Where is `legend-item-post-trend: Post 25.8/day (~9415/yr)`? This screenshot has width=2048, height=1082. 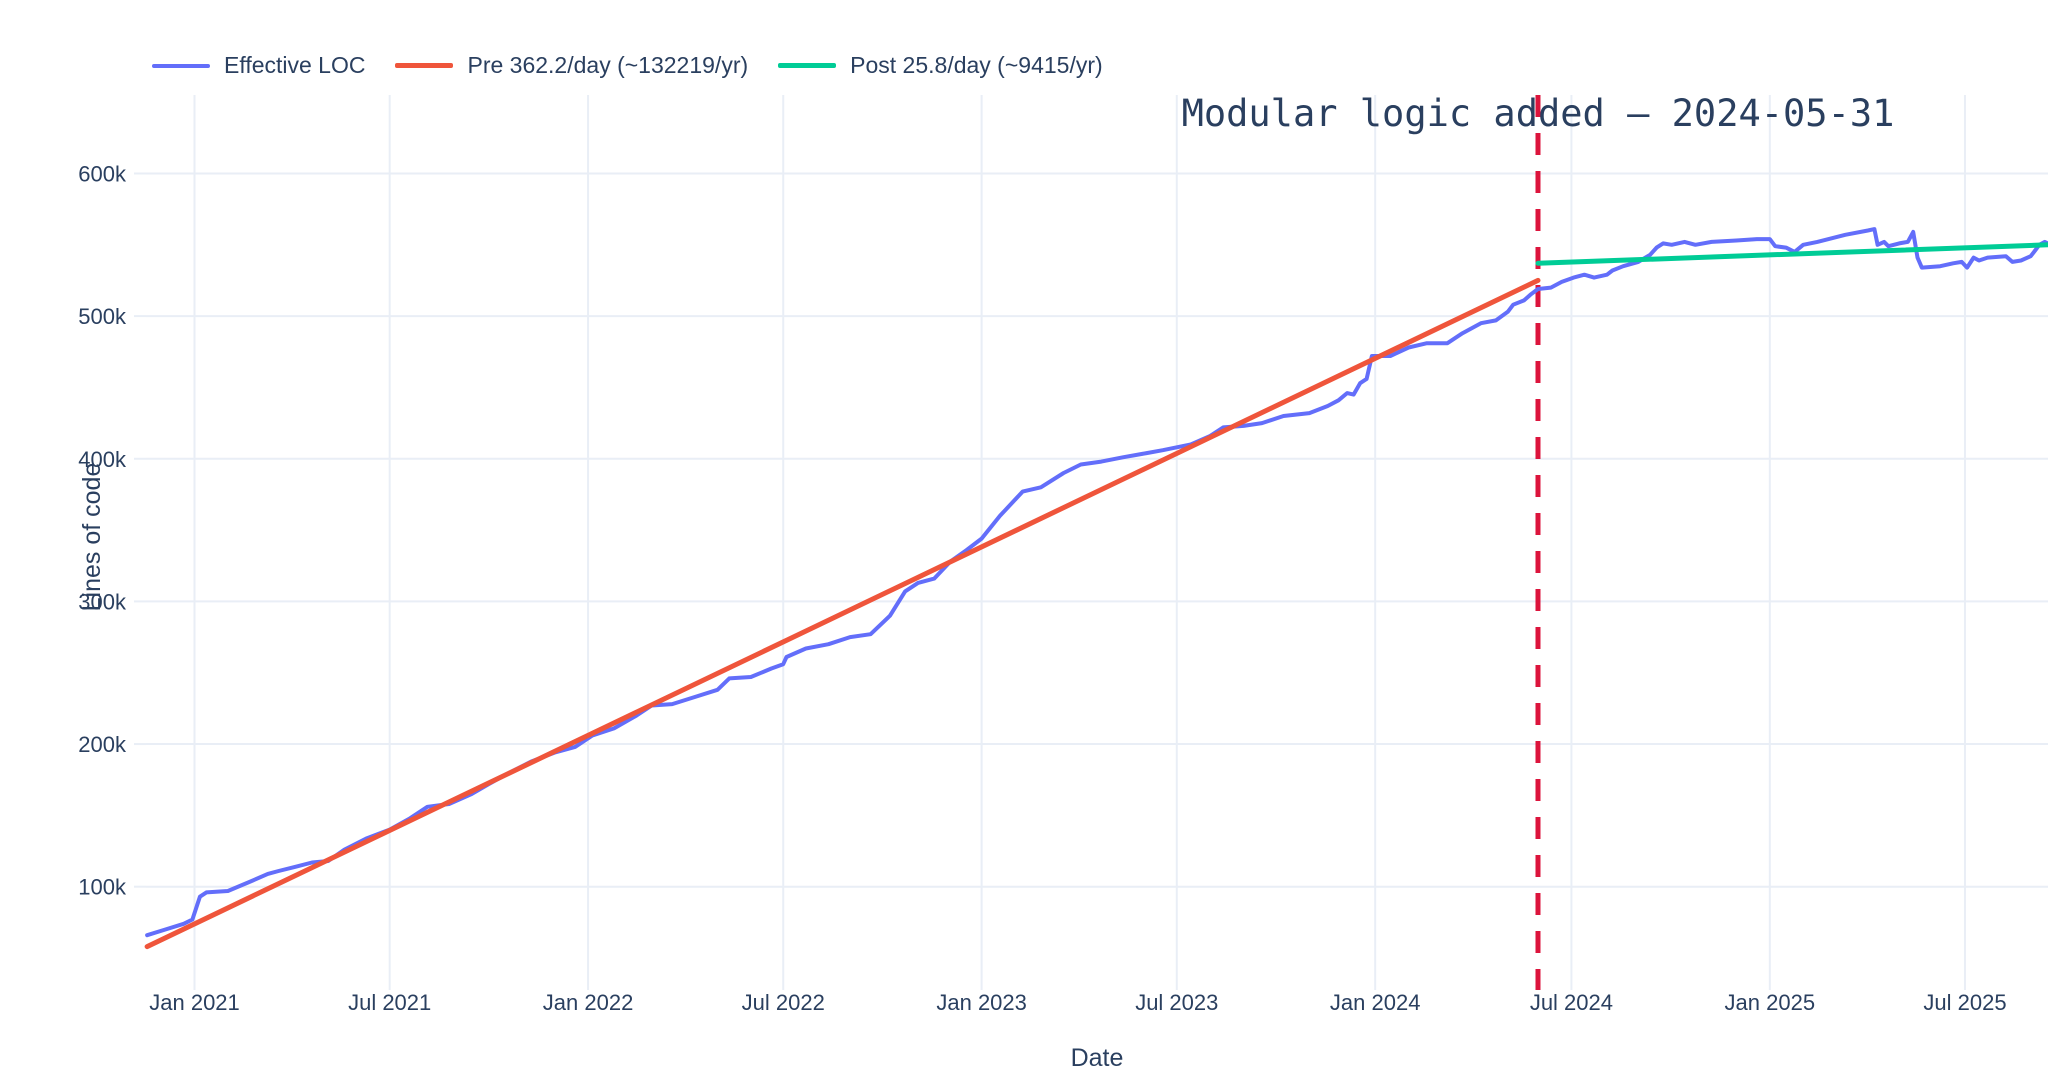 legend-item-post-trend: Post 25.8/day (~9415/yr) is located at coordinates (940, 65).